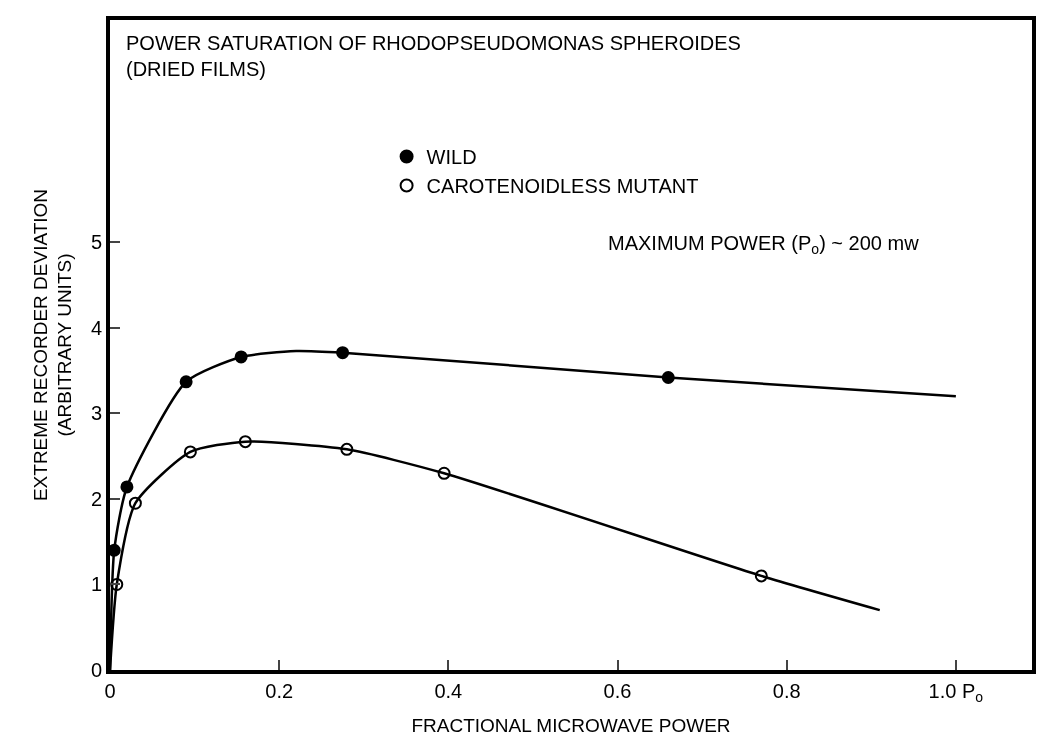 The width and height of the screenshot is (1046, 750). Describe the element at coordinates (279, 691) in the screenshot. I see `x-tick-label: 0.2` at that location.